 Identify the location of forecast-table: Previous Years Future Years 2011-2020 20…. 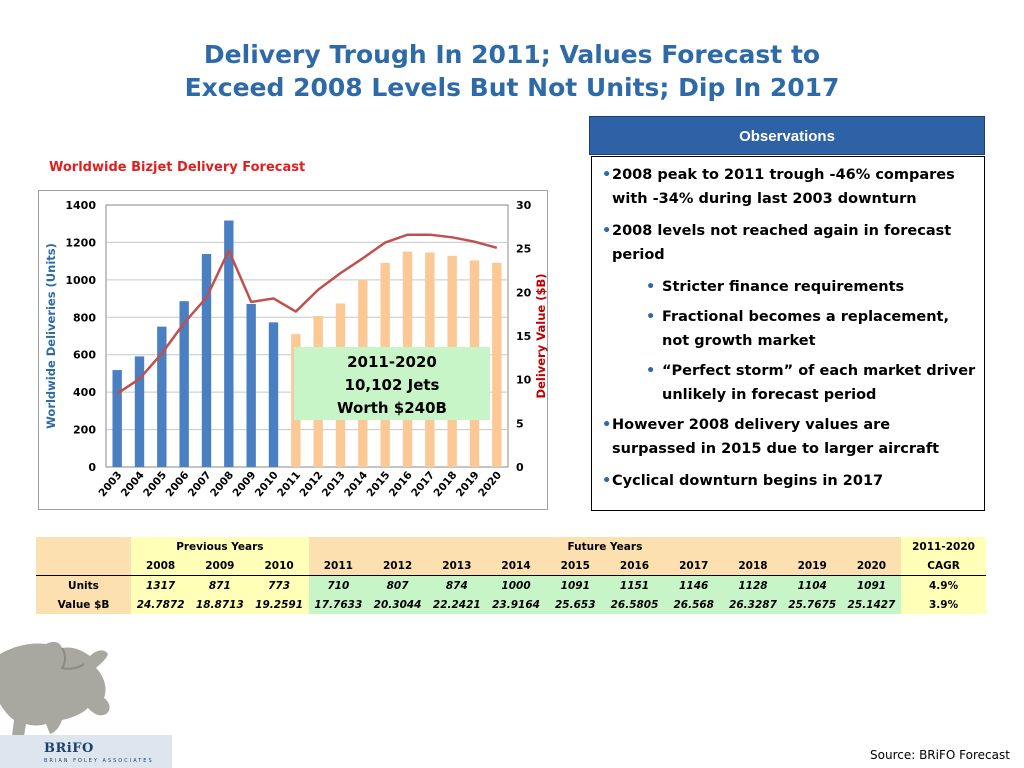
(511, 575).